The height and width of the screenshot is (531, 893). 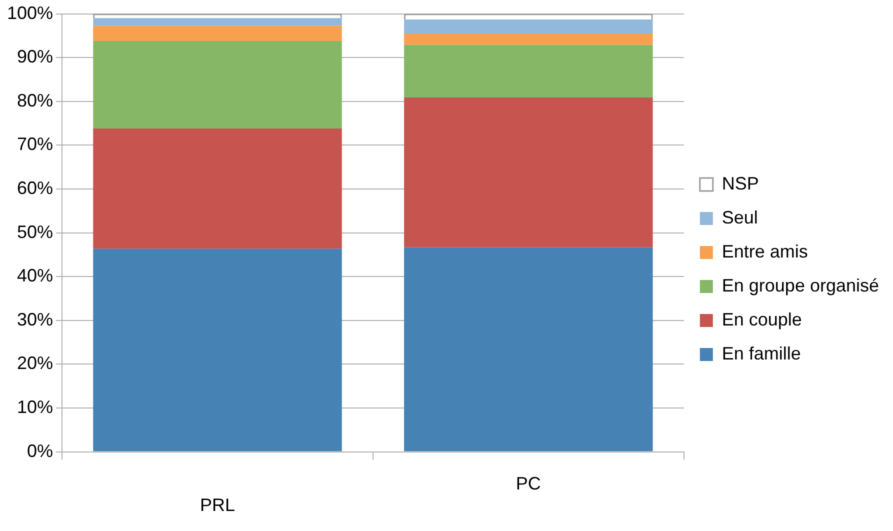 What do you see at coordinates (761, 353) in the screenshot?
I see `legend-label: En famille` at bounding box center [761, 353].